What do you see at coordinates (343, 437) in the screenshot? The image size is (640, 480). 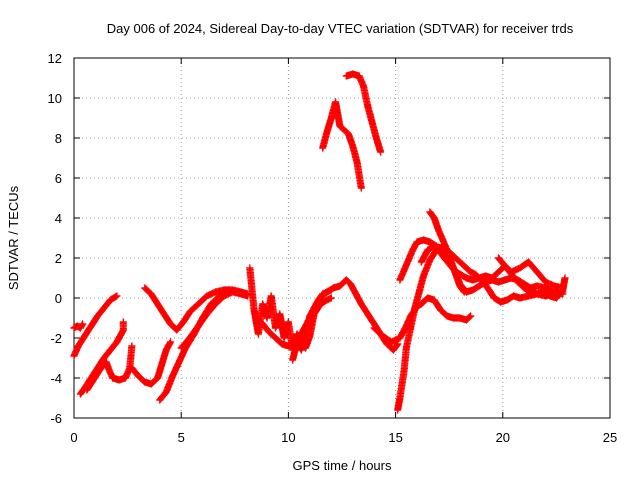 I see `x-tick-labels: 0 5 10 15 20 25` at bounding box center [343, 437].